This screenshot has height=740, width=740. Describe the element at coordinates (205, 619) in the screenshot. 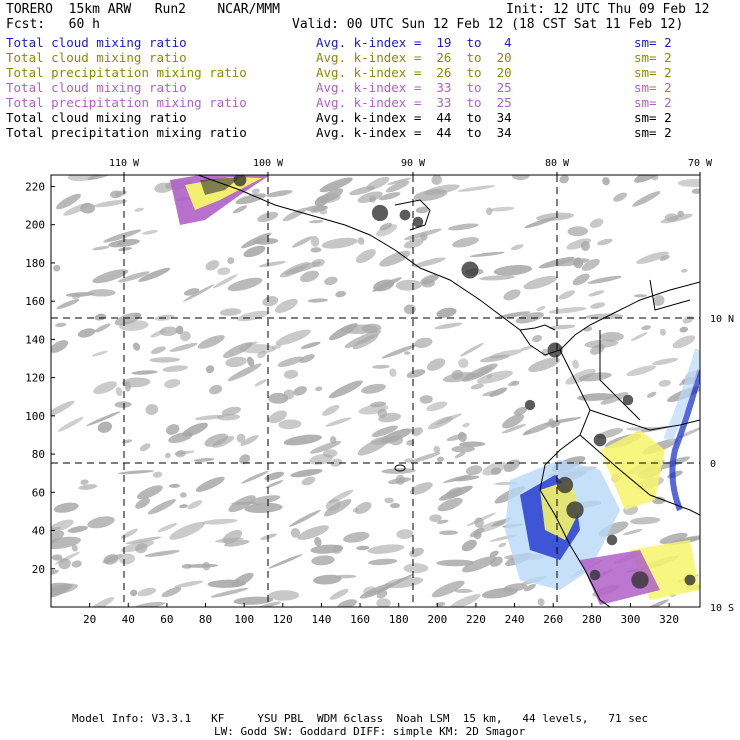

I see `x-tick-label: 80` at that location.